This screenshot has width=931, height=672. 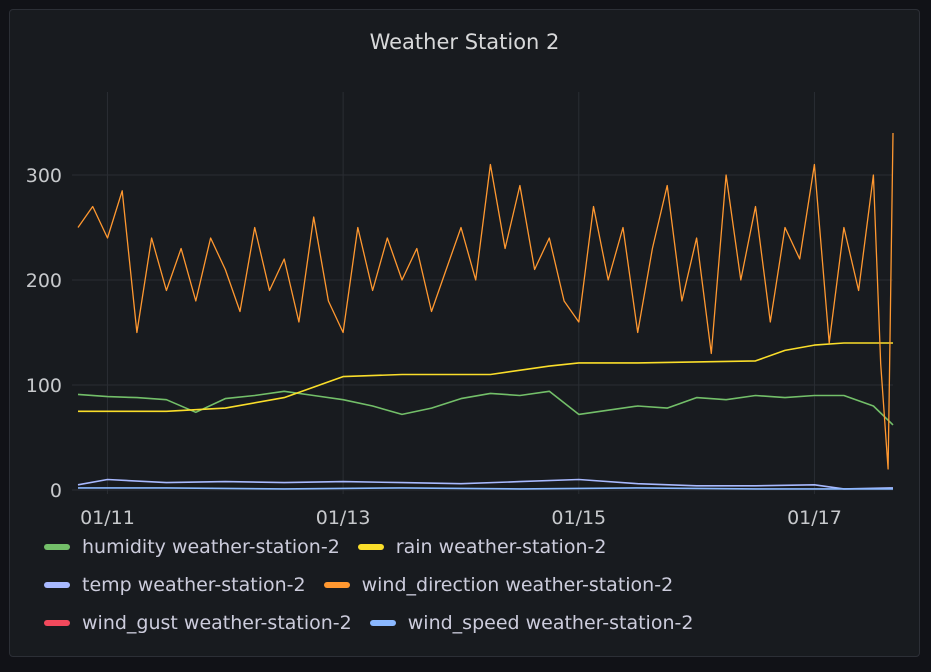 What do you see at coordinates (464, 42) in the screenshot?
I see `panel-title: Weather Station 2` at bounding box center [464, 42].